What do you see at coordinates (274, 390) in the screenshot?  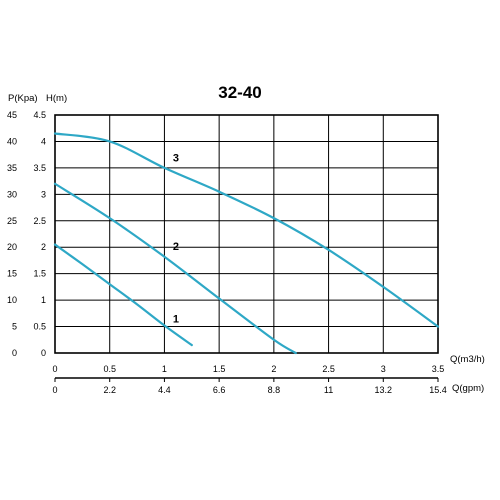 I see `x-tick-label-secondary: 8.8` at bounding box center [274, 390].